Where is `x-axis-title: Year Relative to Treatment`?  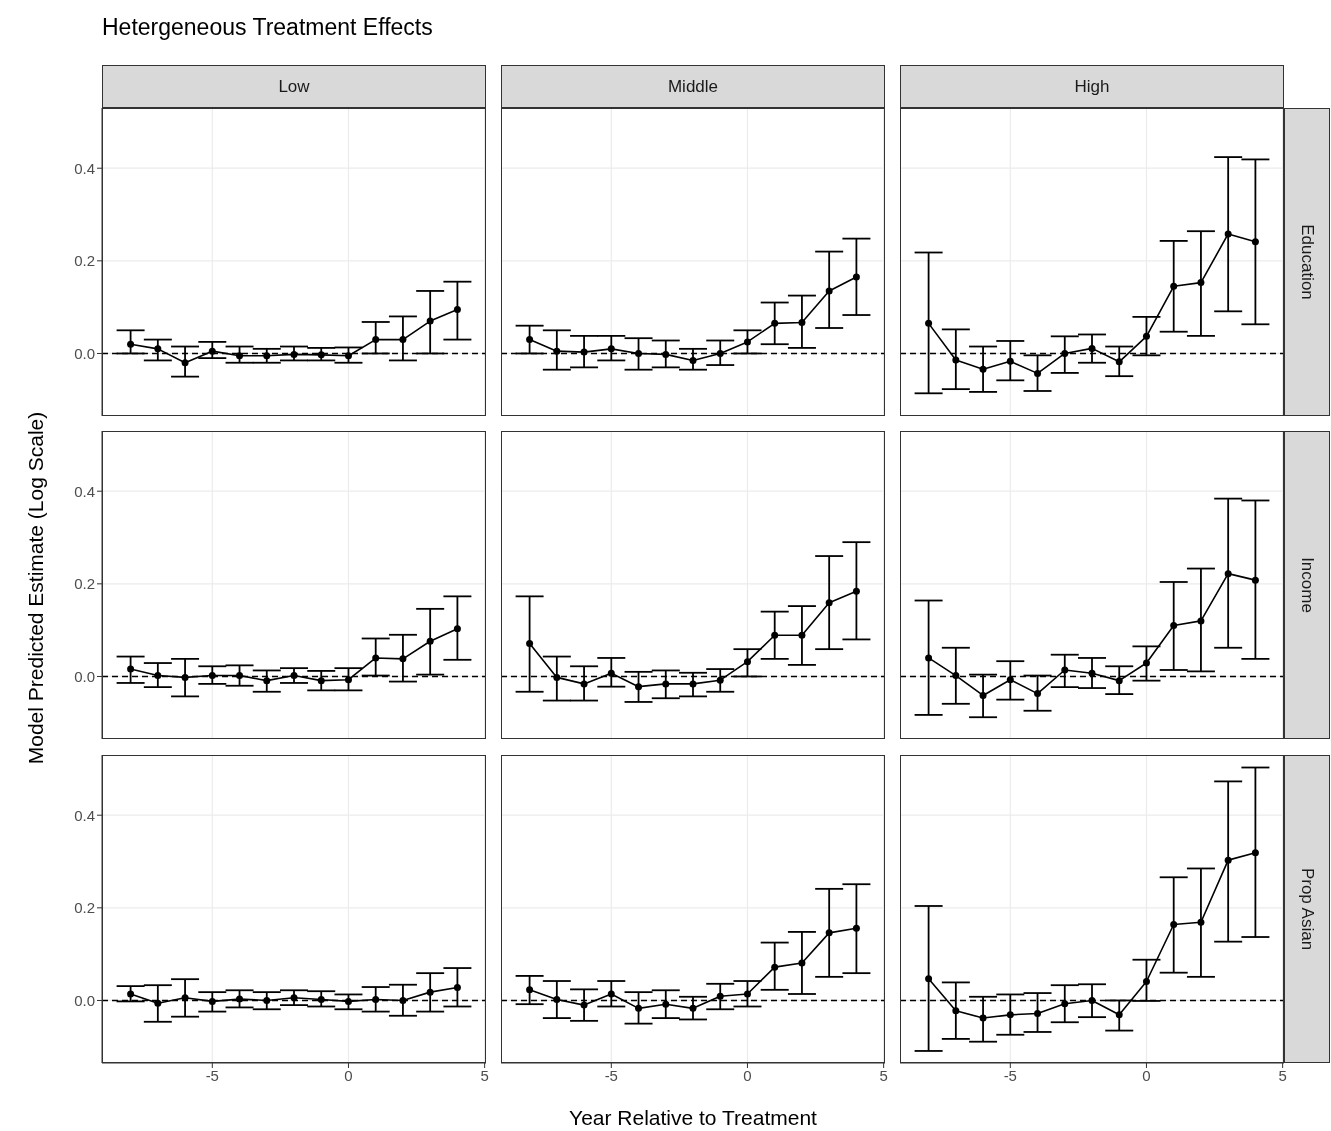
x-axis-title: Year Relative to Treatment is located at coordinates (693, 1118).